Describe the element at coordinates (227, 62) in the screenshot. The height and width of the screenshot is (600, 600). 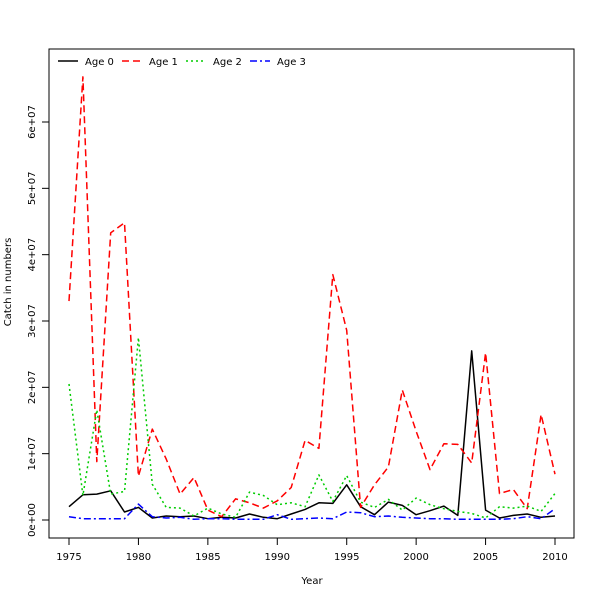
I see `legend-age-2-label: Age 2` at that location.